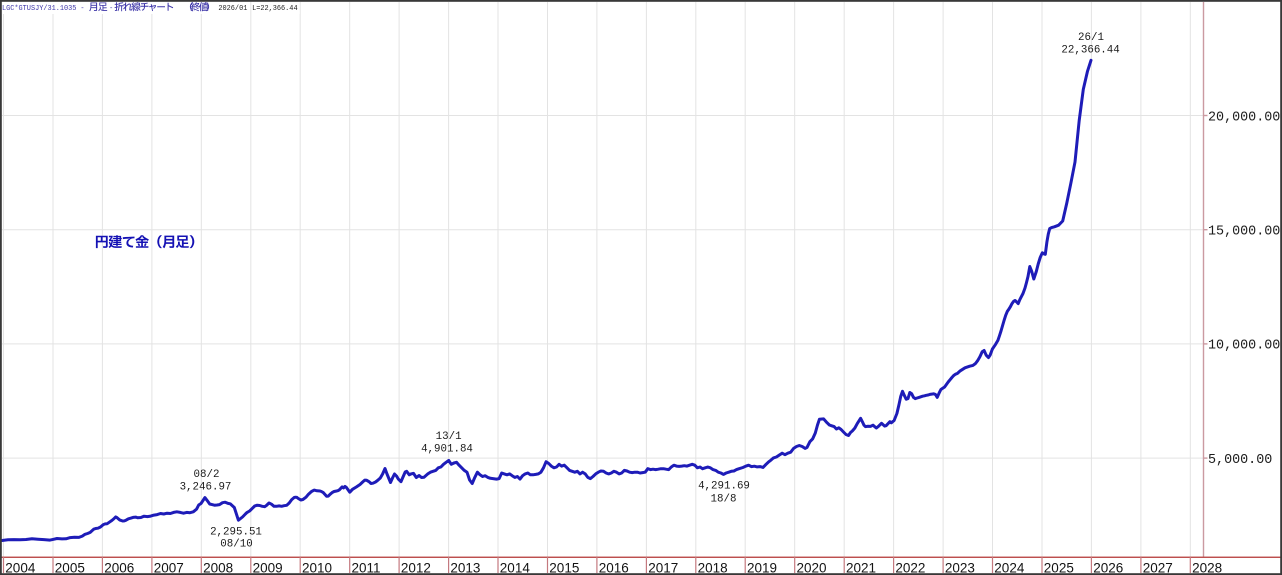  Describe the element at coordinates (812, 567) in the screenshot. I see `svg-text: 2020` at that location.